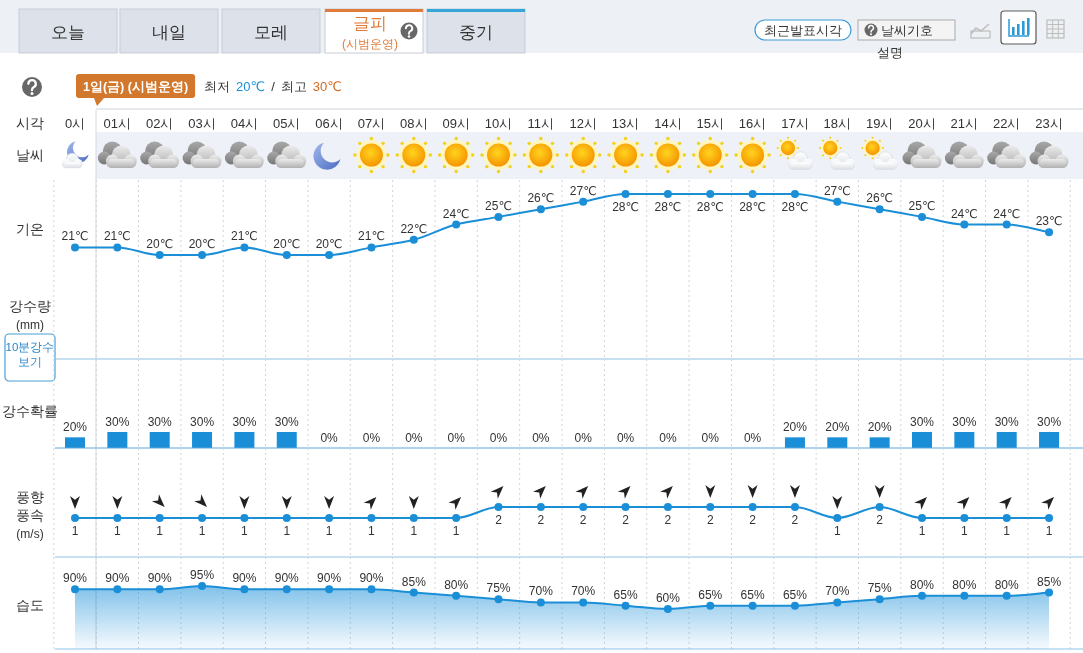  I want to click on data-label: 22℃, so click(414, 228).